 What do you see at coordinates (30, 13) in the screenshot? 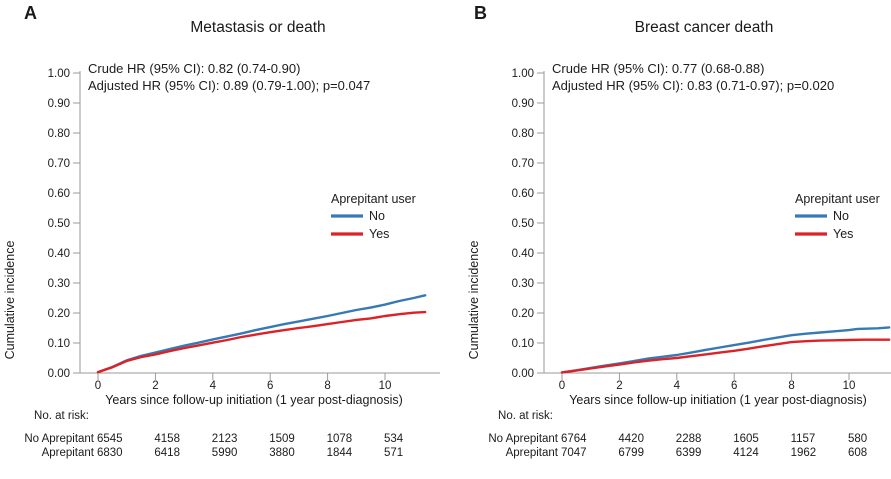
I see `panel-letter-a: A` at bounding box center [30, 13].